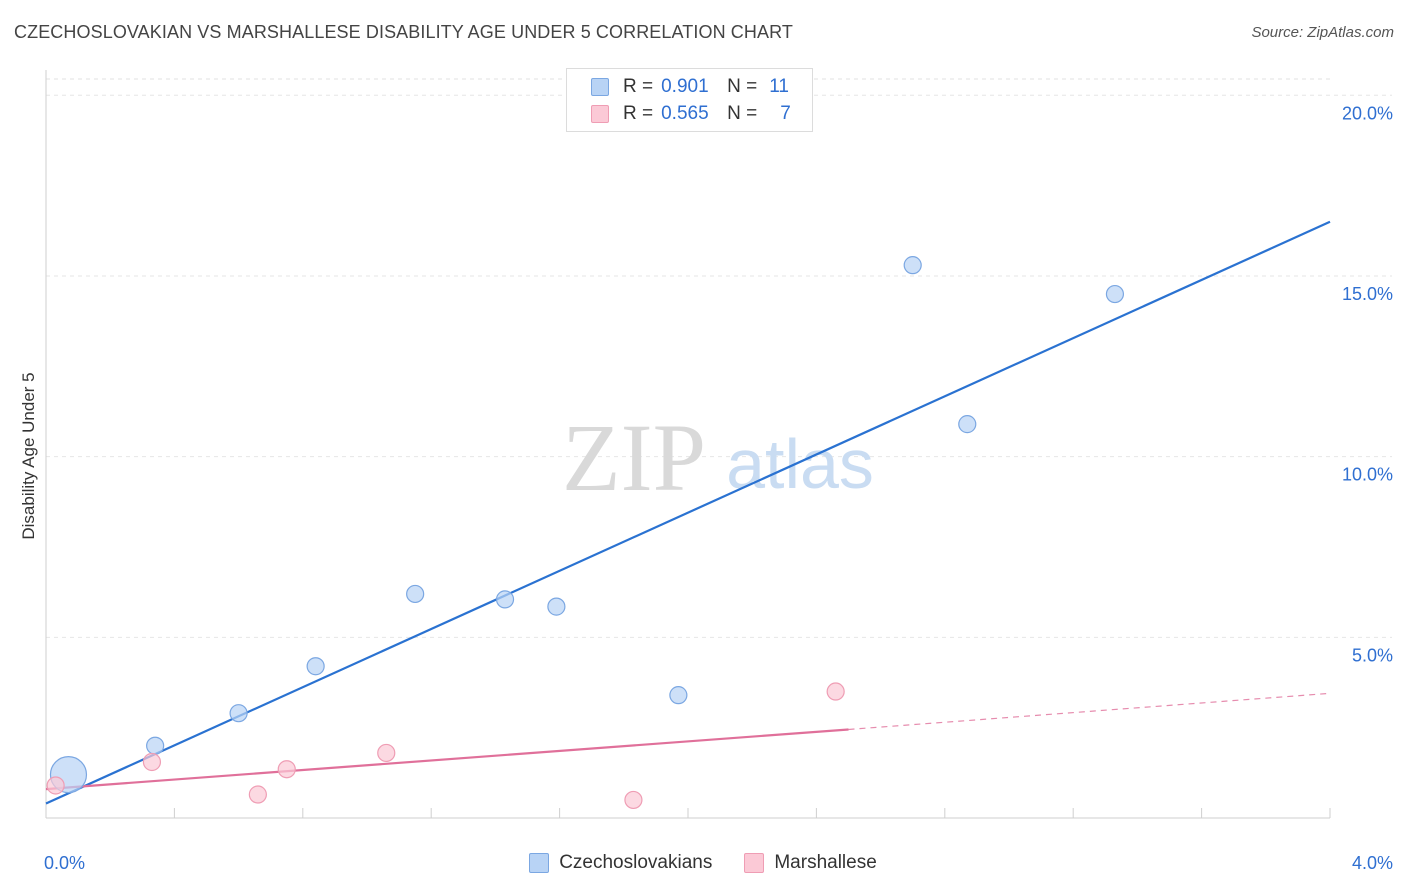  I want to click on series-legend-czechoslovakians: Czechoslovakians, so click(620, 863).